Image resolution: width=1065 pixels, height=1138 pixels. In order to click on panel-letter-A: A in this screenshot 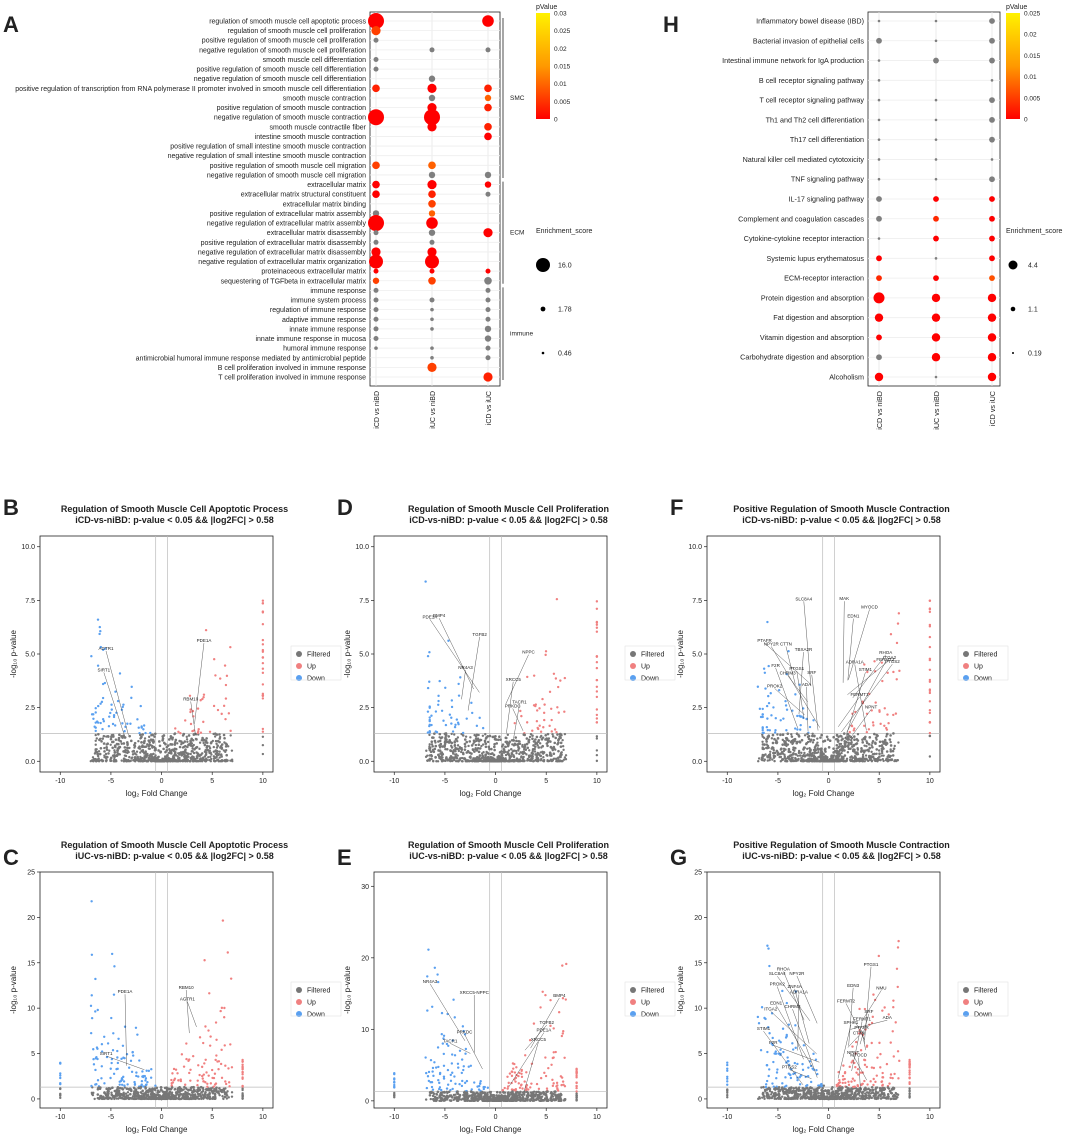, I will do `click(11, 24)`.